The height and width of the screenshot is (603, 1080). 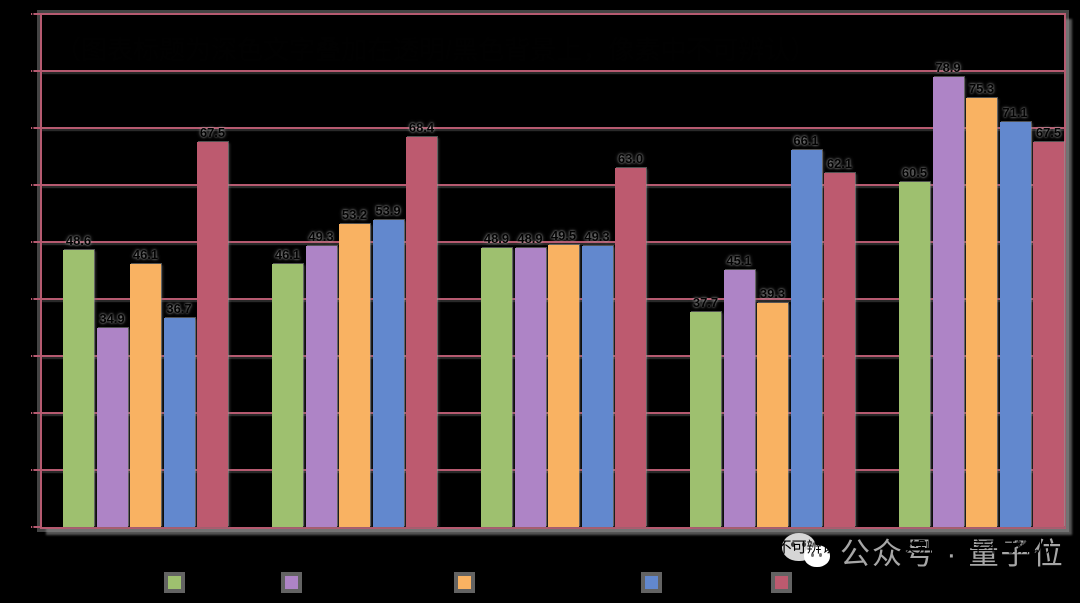 I want to click on chart-title: （图表标题为深色文字叠加在透明/黑色背景上，像素中不可辨认）, so click(x=436, y=49).